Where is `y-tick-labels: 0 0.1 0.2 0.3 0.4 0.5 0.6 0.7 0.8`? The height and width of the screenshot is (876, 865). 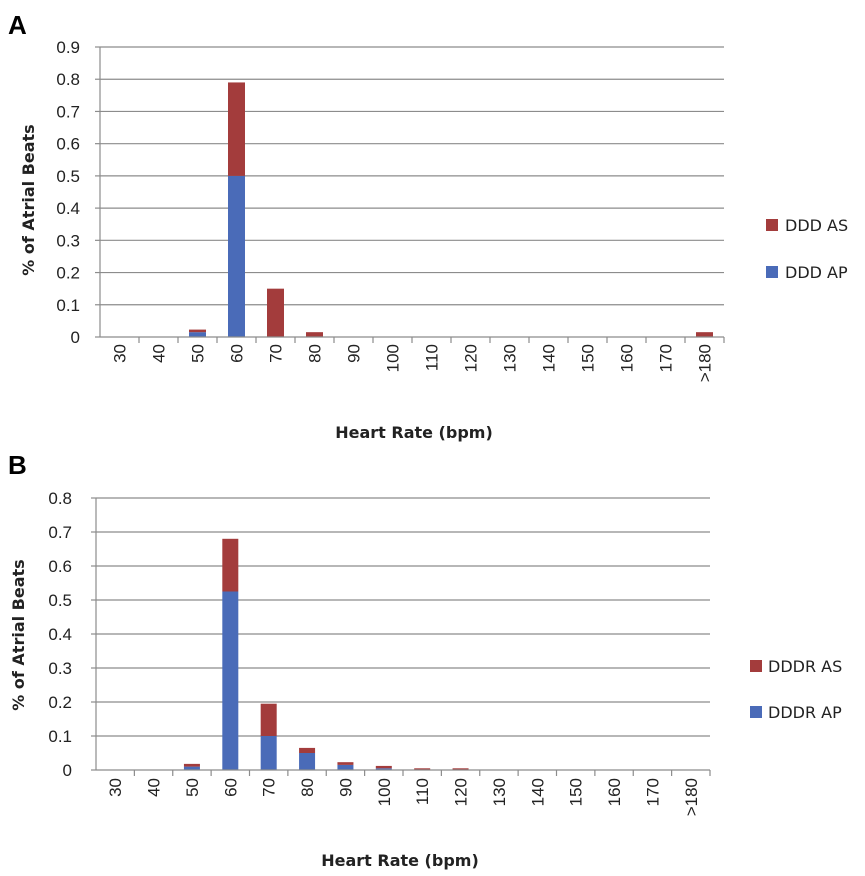
y-tick-labels: 0 0.1 0.2 0.3 0.4 0.5 0.6 0.7 0.8 is located at coordinates (60, 634).